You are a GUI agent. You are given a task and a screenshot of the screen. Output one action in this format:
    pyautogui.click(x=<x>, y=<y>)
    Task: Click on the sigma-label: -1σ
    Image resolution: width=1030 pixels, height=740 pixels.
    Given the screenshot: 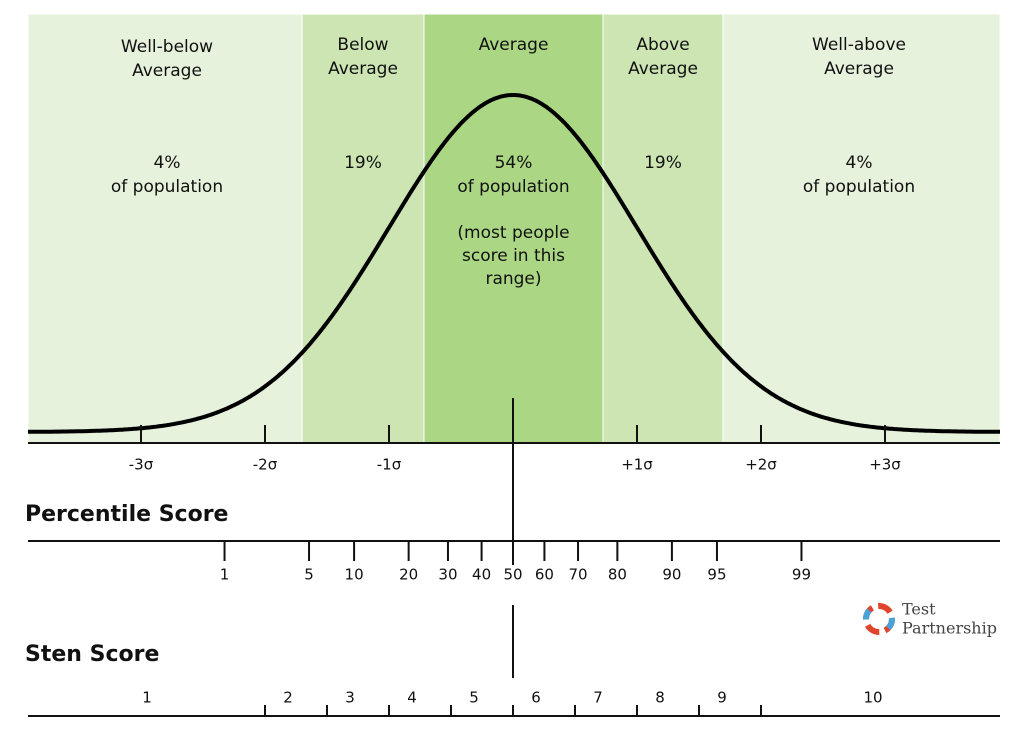 What is the action you would take?
    pyautogui.click(x=389, y=465)
    